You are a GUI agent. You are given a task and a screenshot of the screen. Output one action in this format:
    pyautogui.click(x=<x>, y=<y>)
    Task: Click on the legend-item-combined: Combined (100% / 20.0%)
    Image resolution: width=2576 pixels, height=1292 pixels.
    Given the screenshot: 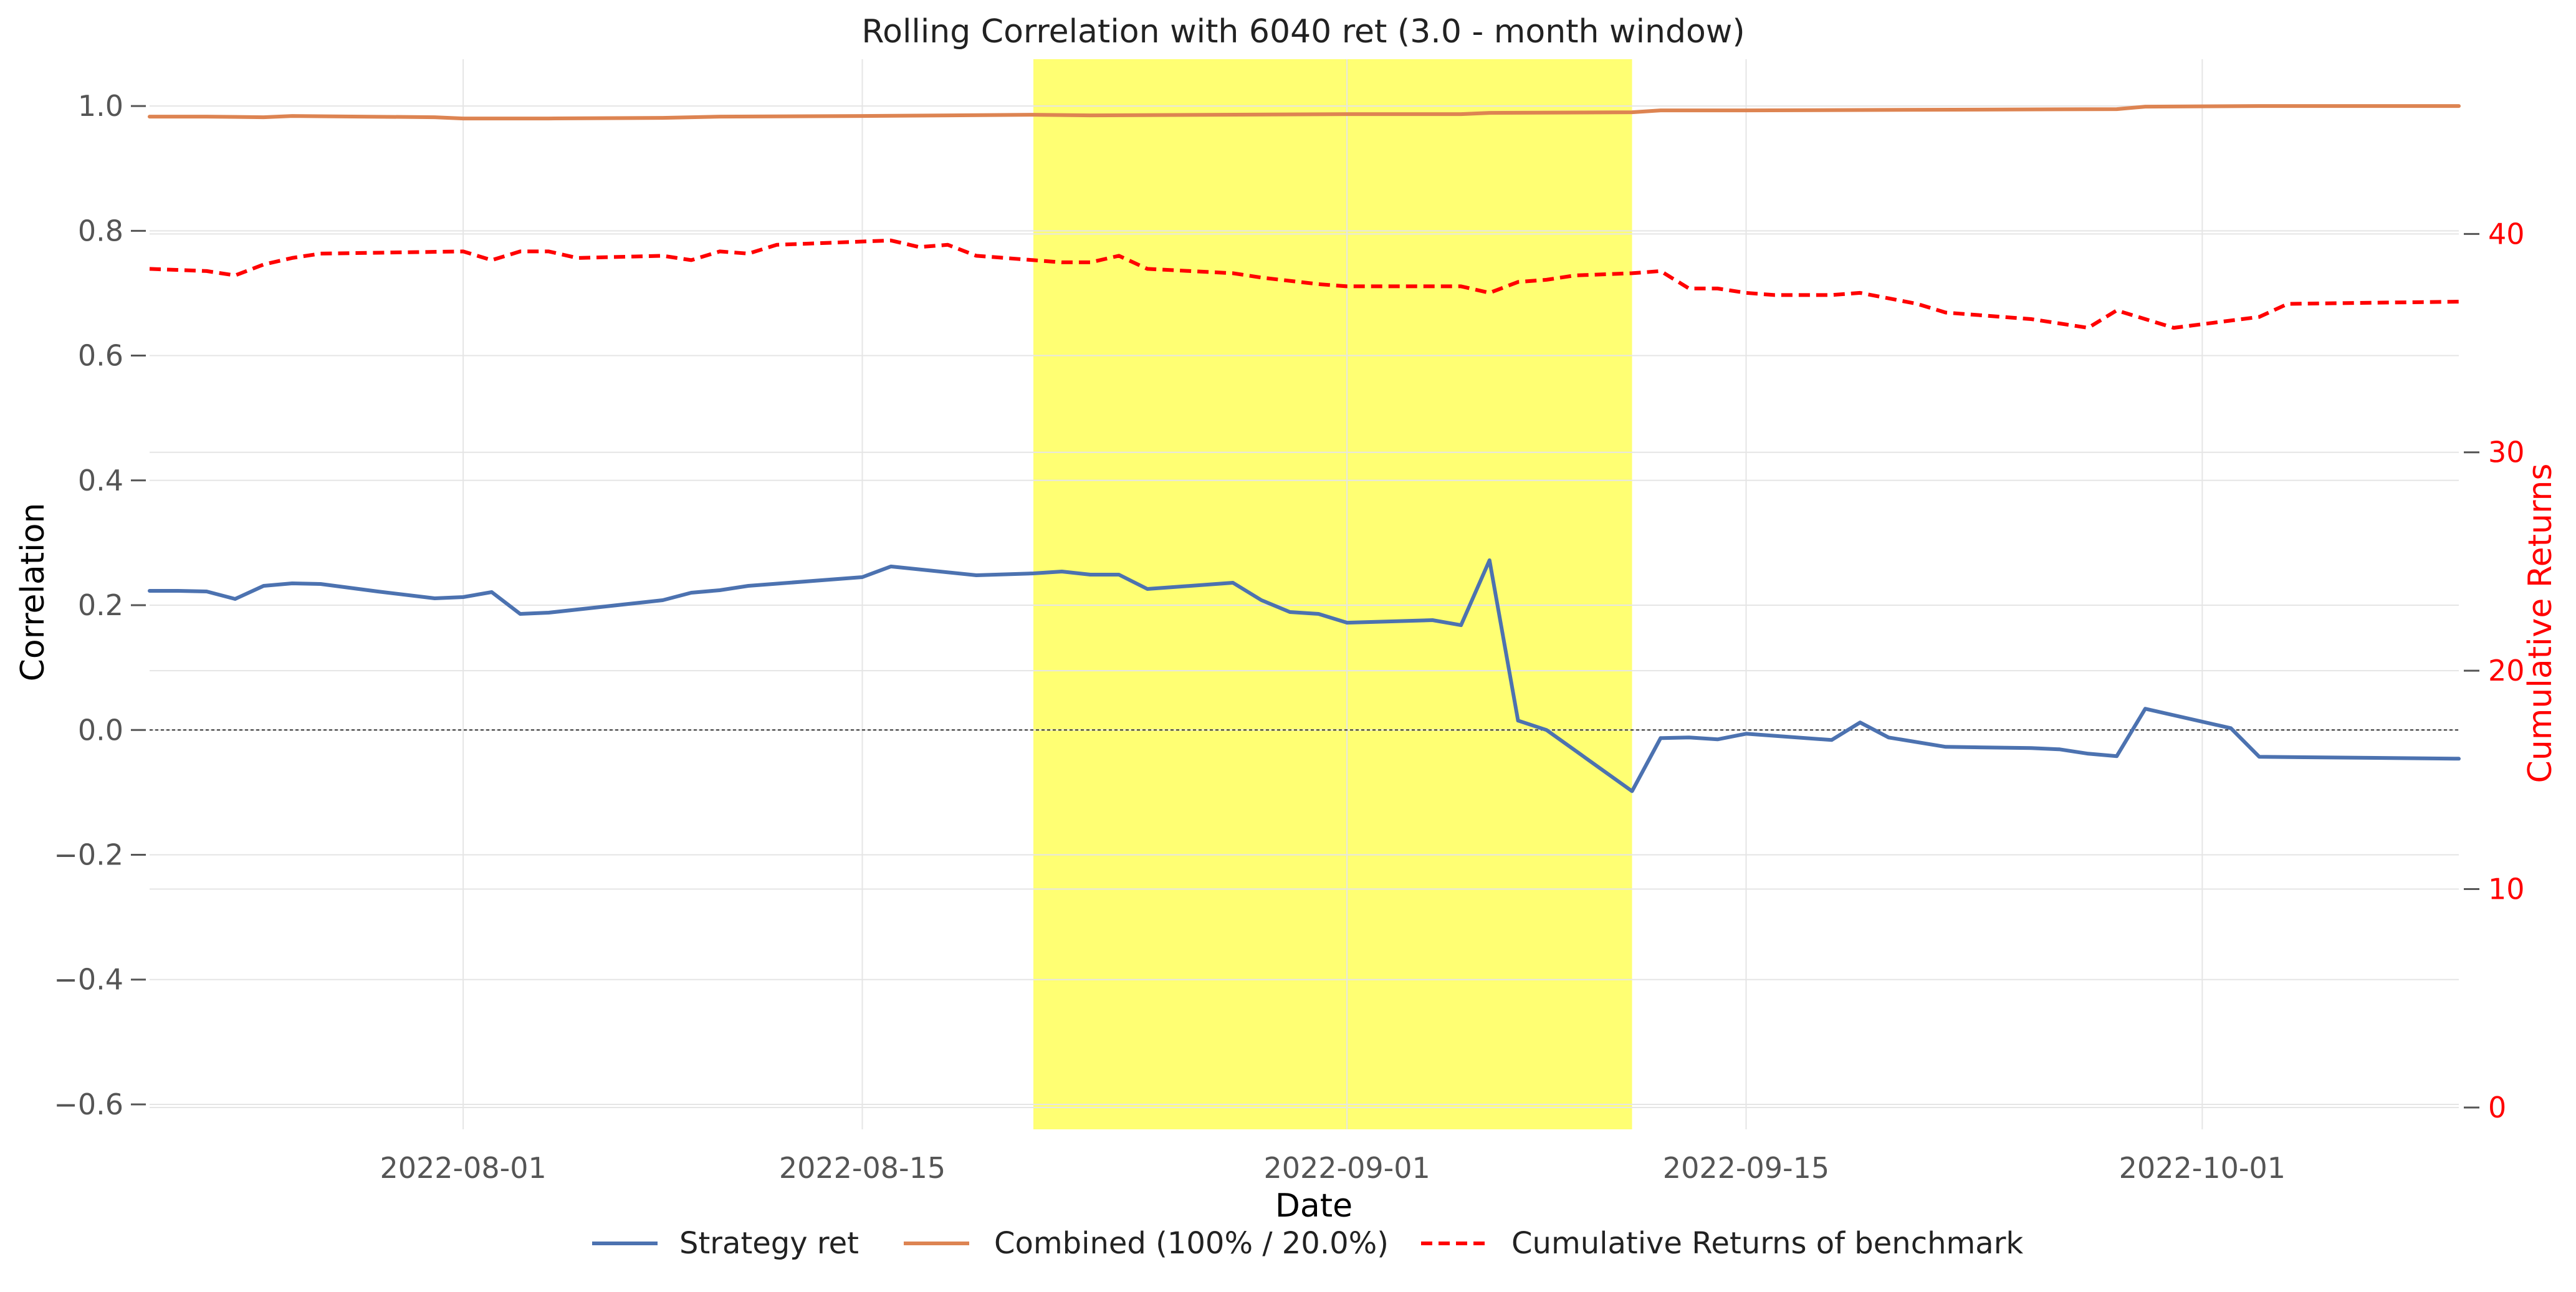 What is the action you would take?
    pyautogui.click(x=1147, y=1243)
    